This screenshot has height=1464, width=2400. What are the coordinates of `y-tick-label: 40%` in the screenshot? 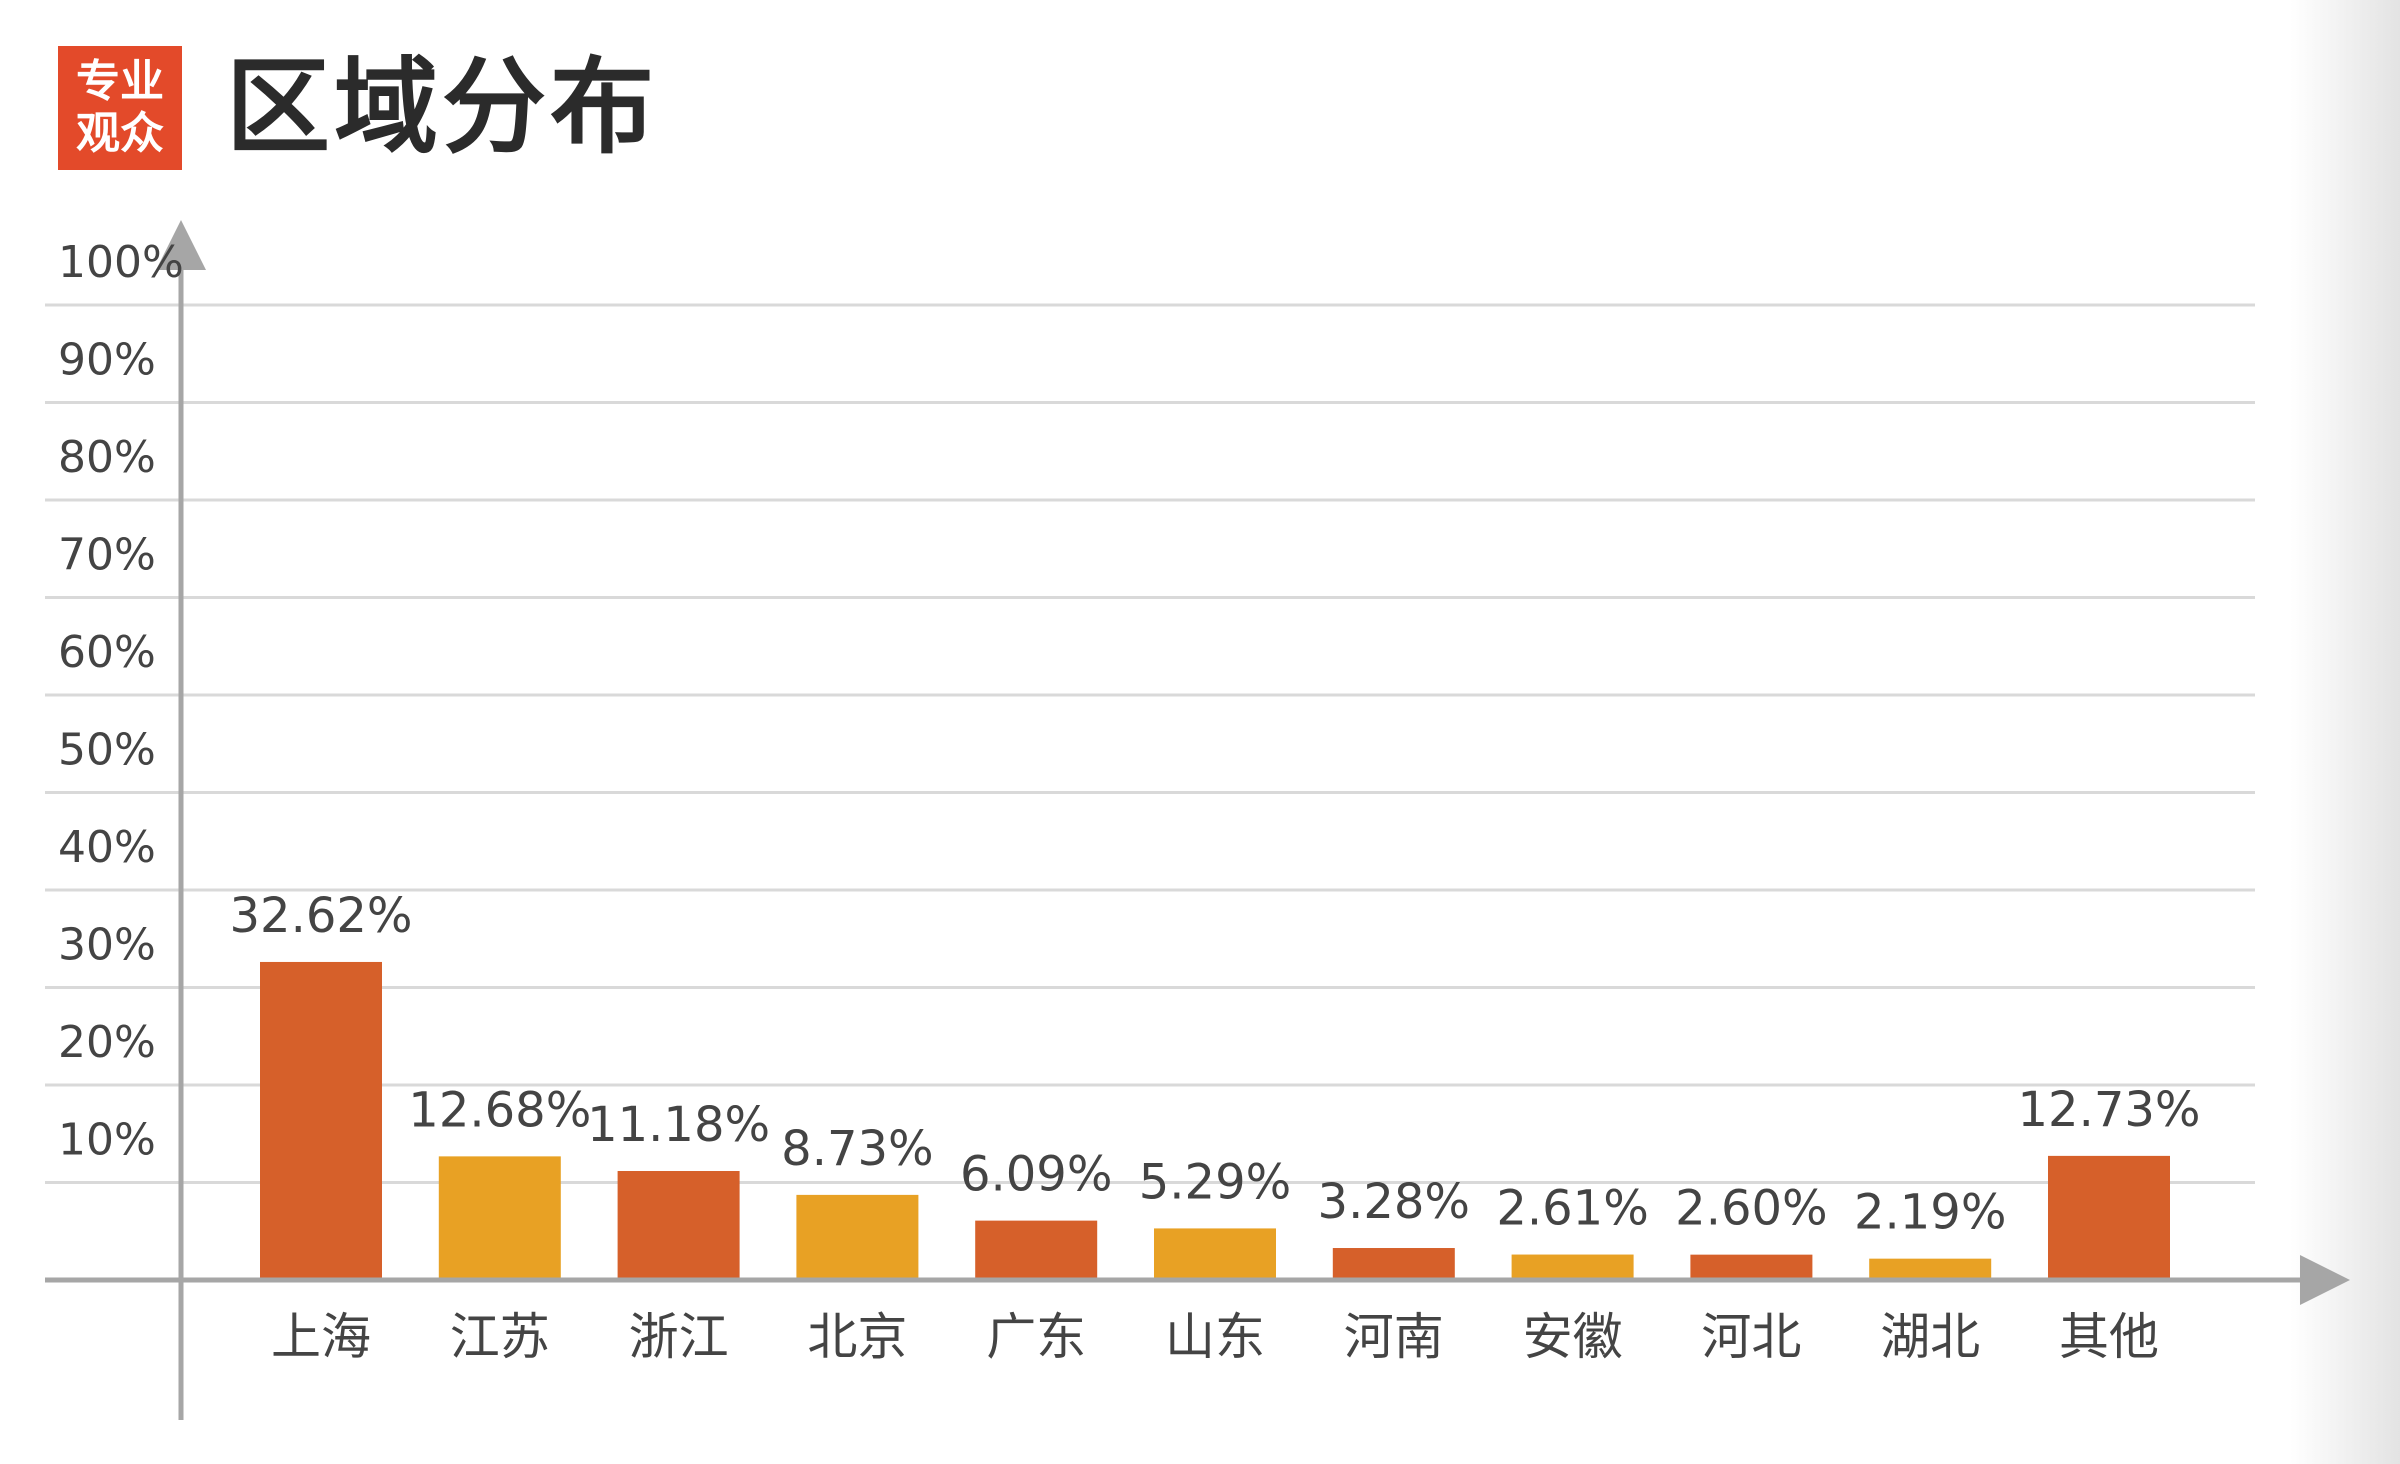 It's located at (107, 847).